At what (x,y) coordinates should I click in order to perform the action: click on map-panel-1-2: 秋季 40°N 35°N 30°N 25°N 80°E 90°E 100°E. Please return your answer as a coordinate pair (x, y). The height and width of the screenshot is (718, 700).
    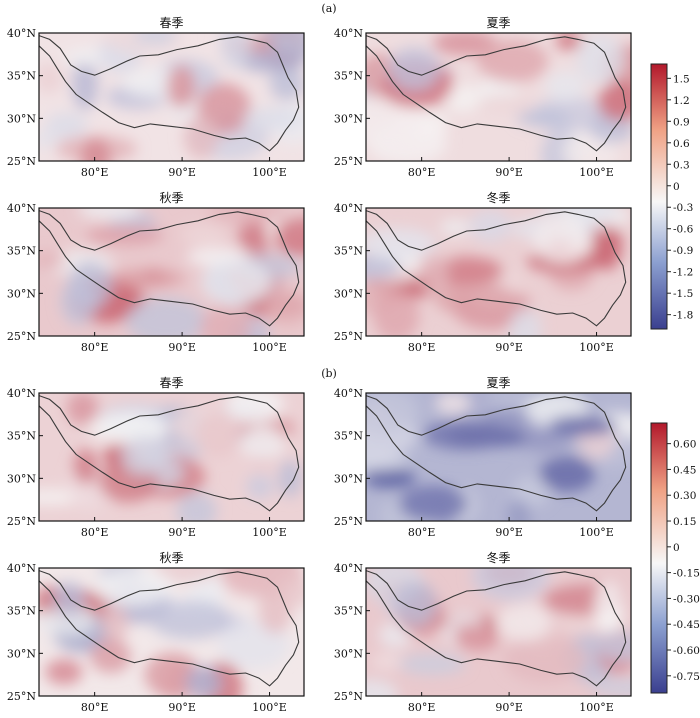
    Looking at the image, I should click on (156, 632).